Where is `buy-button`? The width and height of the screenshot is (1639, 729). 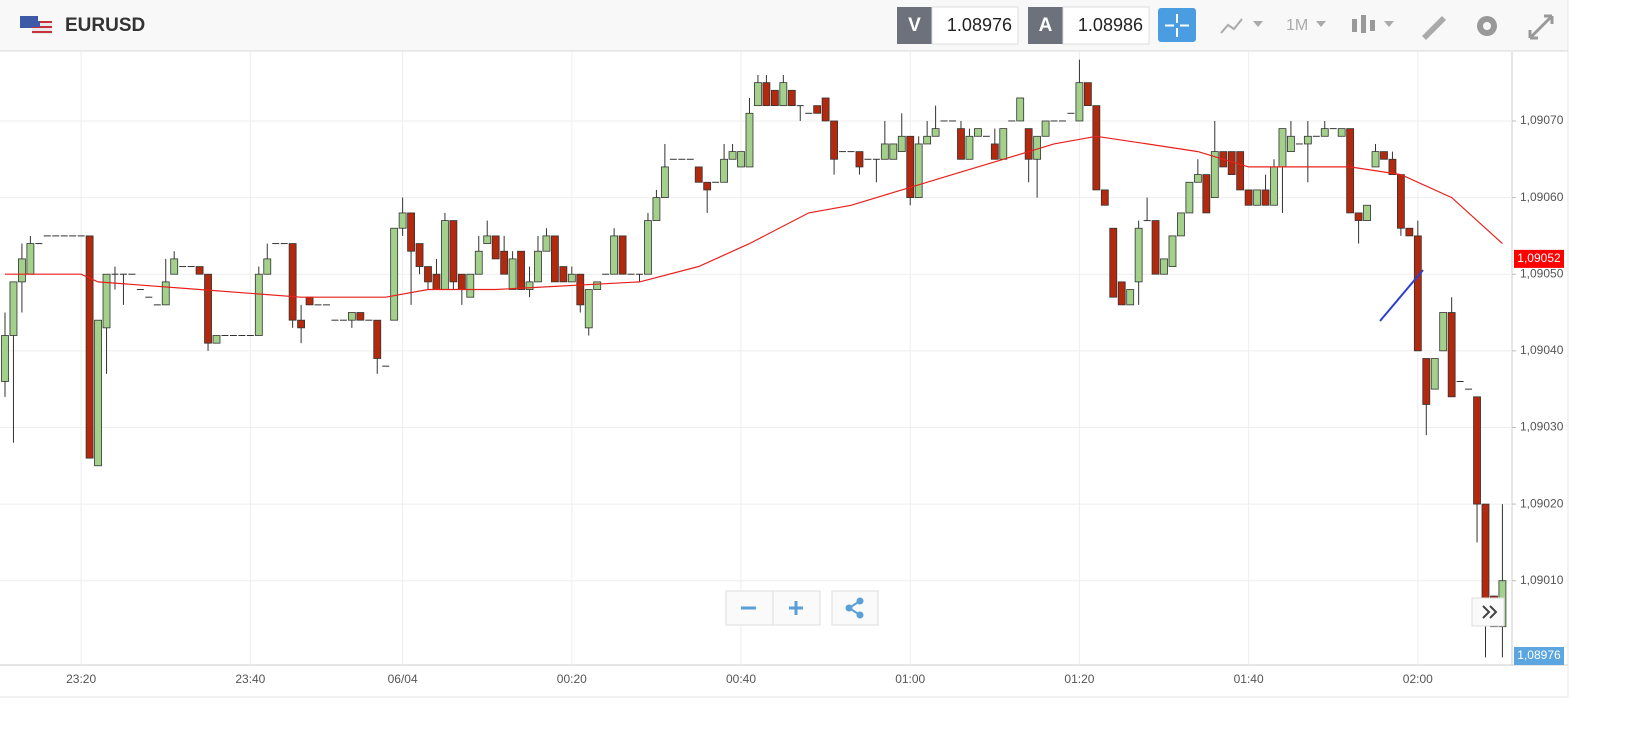
buy-button is located at coordinates (1045, 25).